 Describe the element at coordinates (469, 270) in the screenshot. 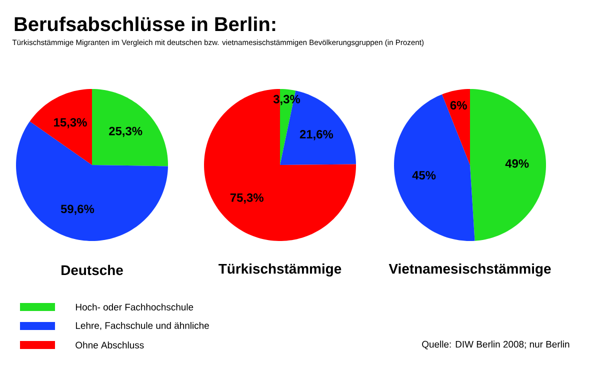

I see `text: Vietnamesischstämmige` at that location.